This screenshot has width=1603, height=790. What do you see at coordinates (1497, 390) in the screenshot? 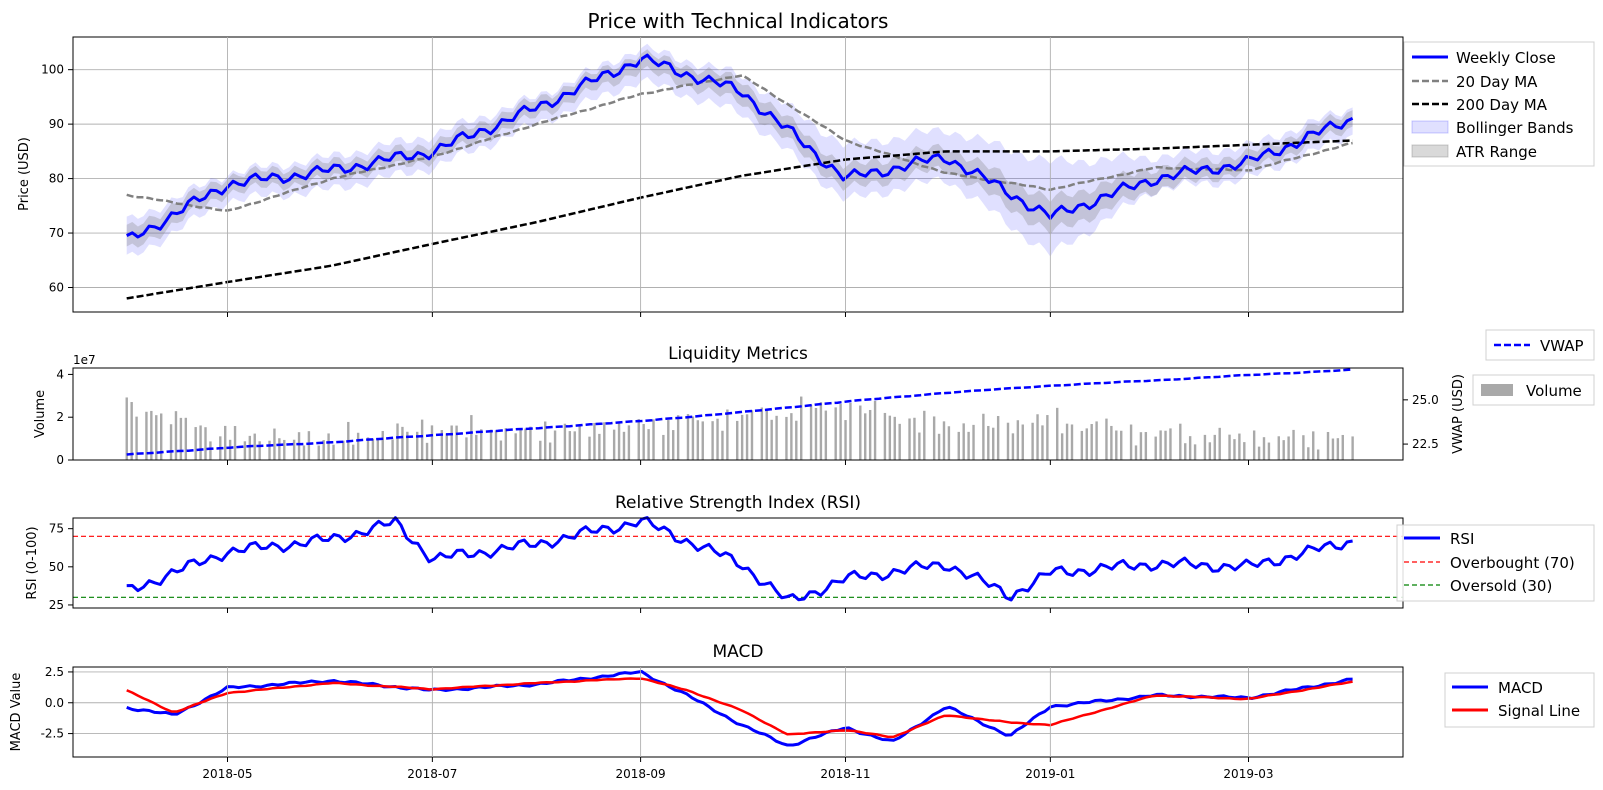
I see `legend-swatch-volume` at bounding box center [1497, 390].